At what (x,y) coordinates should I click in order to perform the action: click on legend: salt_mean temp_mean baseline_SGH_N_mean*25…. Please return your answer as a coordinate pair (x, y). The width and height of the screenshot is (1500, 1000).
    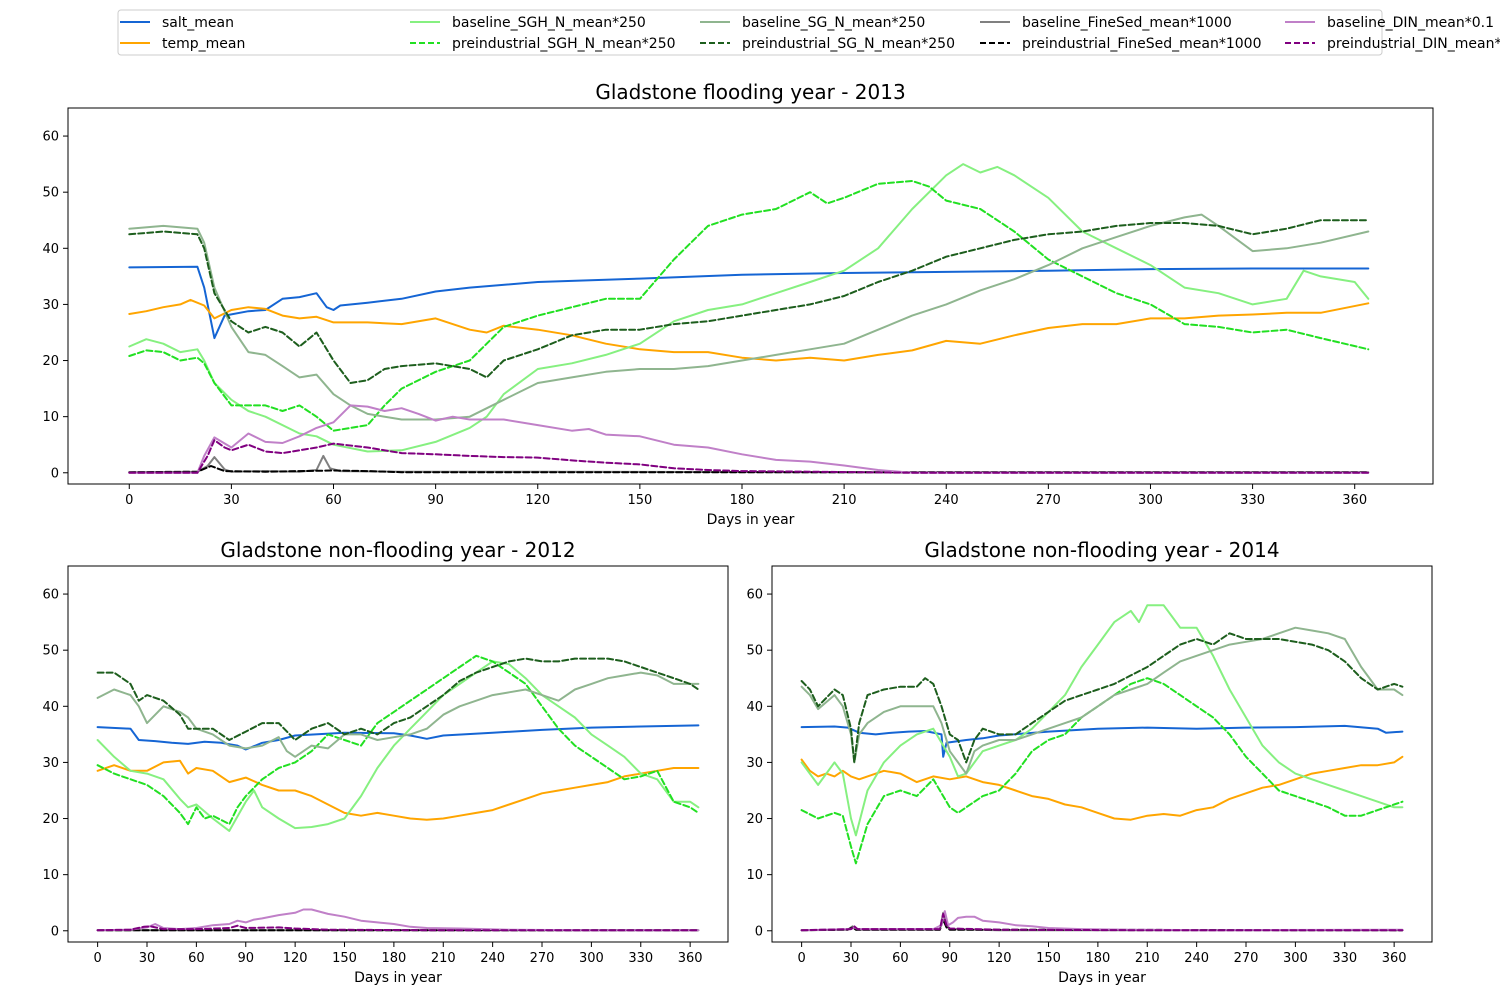
    Looking at the image, I should click on (808, 32).